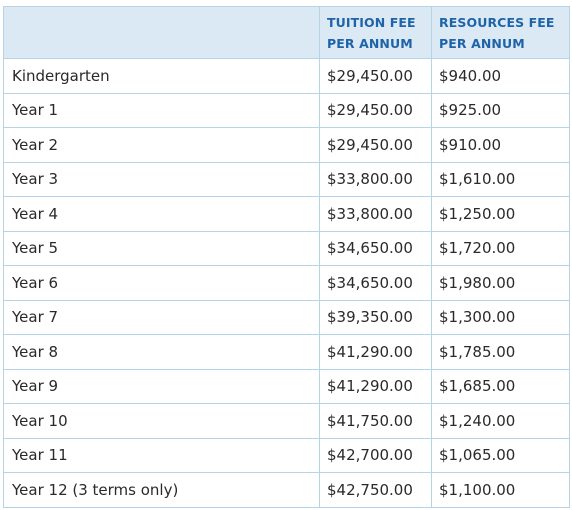 This screenshot has width=572, height=510. I want to click on resources-fee: $1,065.00, so click(500, 455).